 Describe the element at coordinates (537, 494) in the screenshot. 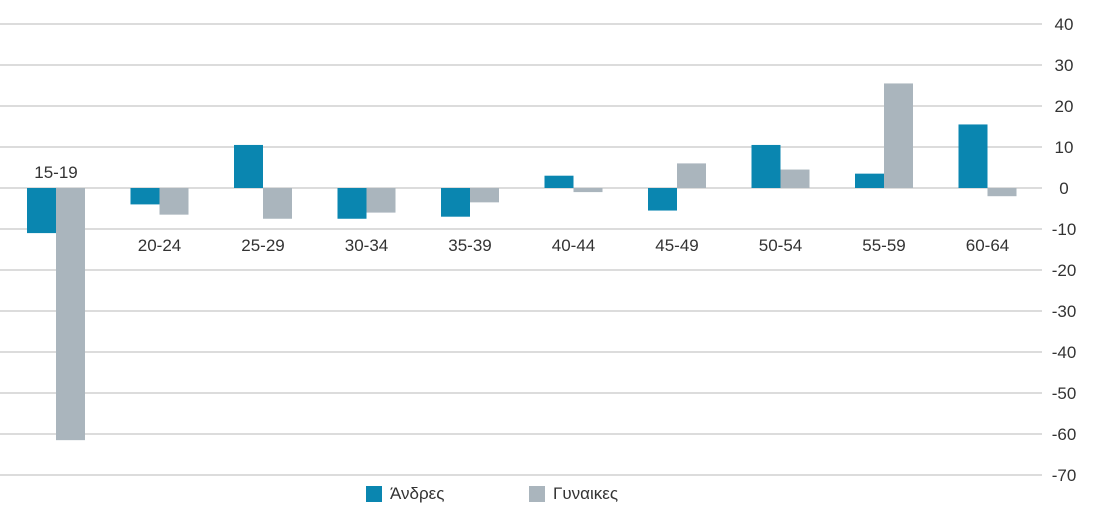

I see `legend-swatch-women` at that location.